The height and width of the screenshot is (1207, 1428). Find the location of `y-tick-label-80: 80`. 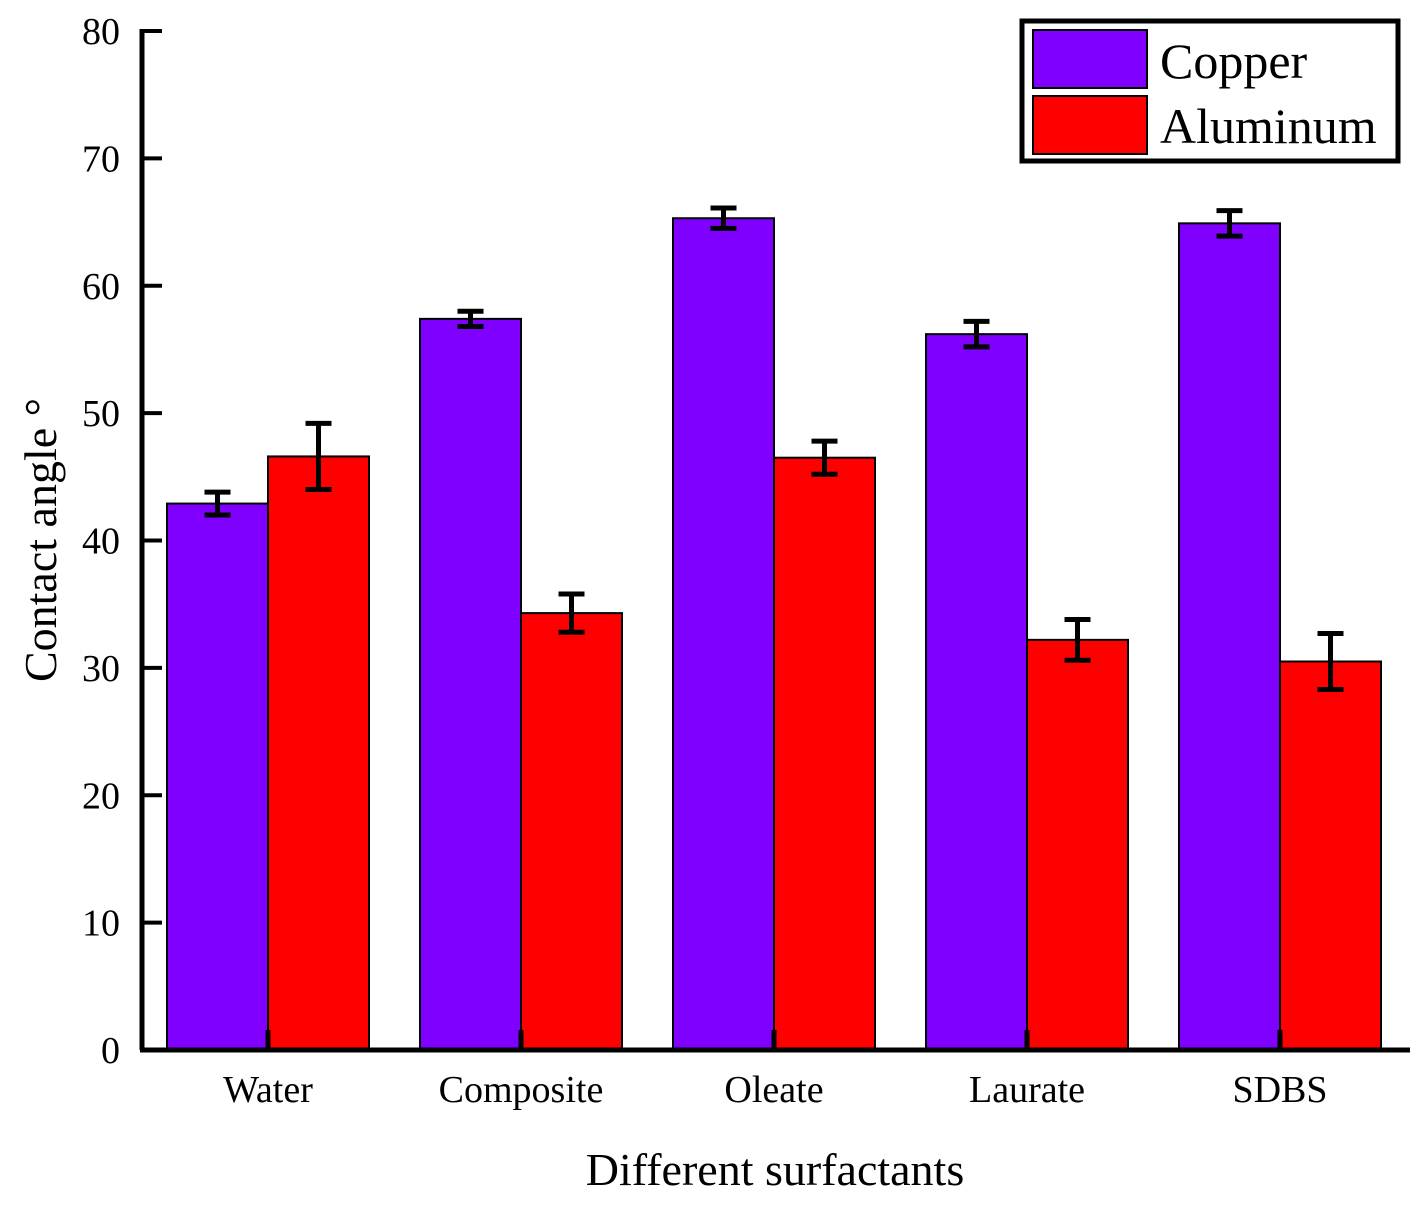

y-tick-label-80: 80 is located at coordinates (101, 32).